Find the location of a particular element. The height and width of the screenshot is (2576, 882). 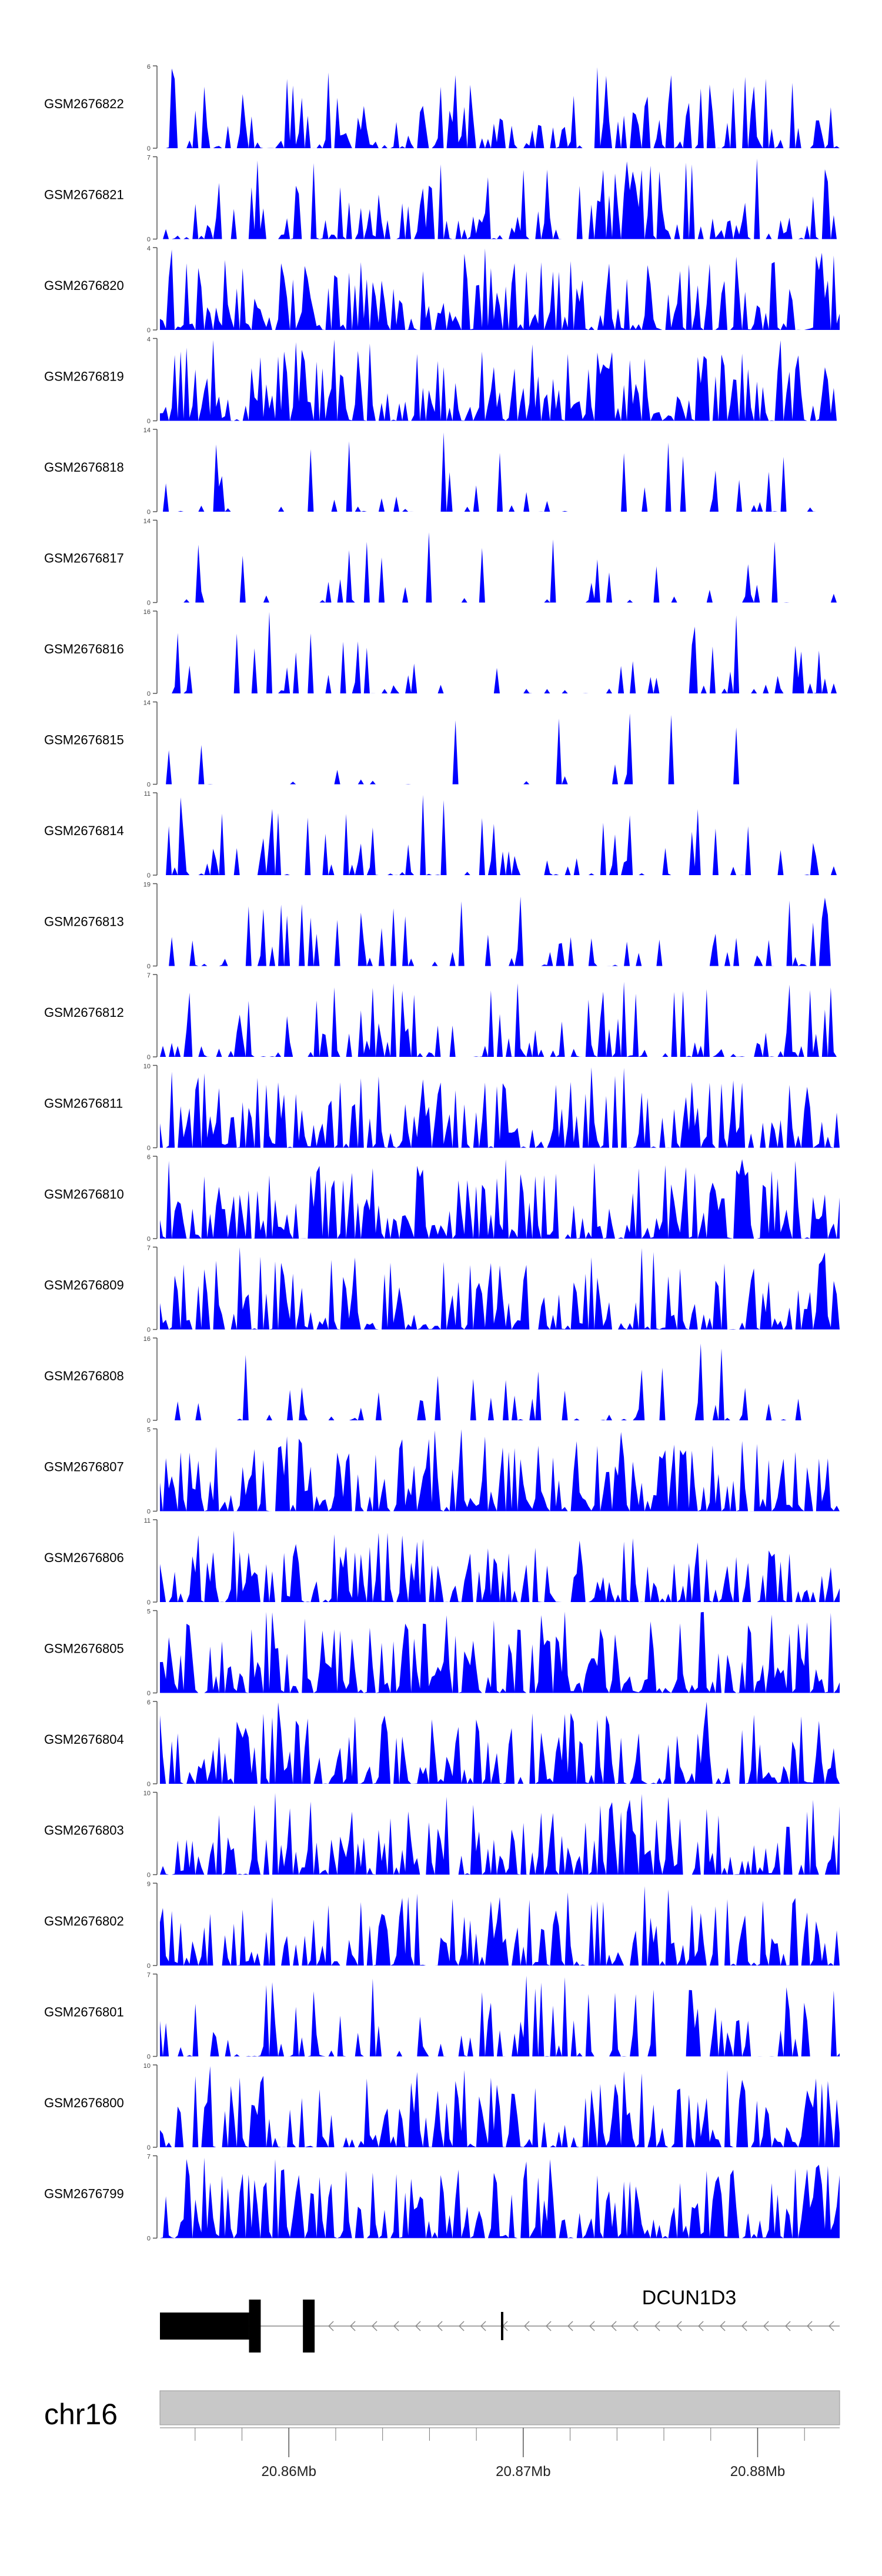

track-GSM2676801: GSM2676801 7 0 is located at coordinates (442, 2016).